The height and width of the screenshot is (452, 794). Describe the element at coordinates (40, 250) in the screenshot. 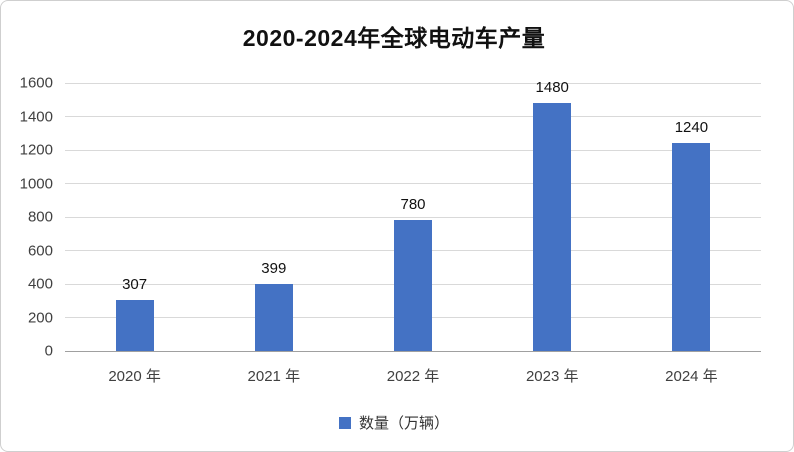

I see `y-tick-label: 600` at that location.